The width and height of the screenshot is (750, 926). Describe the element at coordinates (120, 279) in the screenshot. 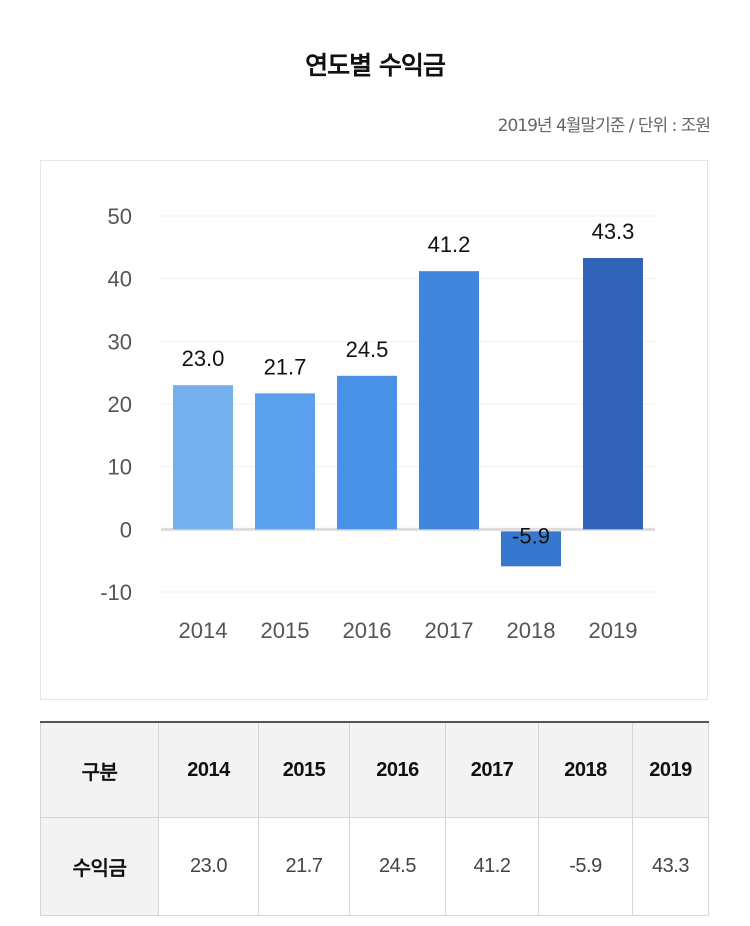

I see `y-tick-label: 40` at that location.